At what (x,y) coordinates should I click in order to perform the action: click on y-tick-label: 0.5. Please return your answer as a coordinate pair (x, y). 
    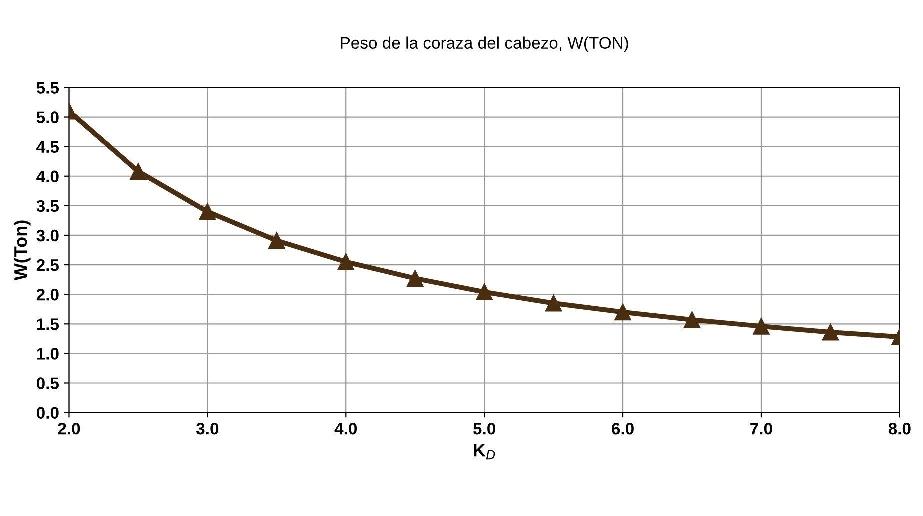
    Looking at the image, I should click on (48, 384).